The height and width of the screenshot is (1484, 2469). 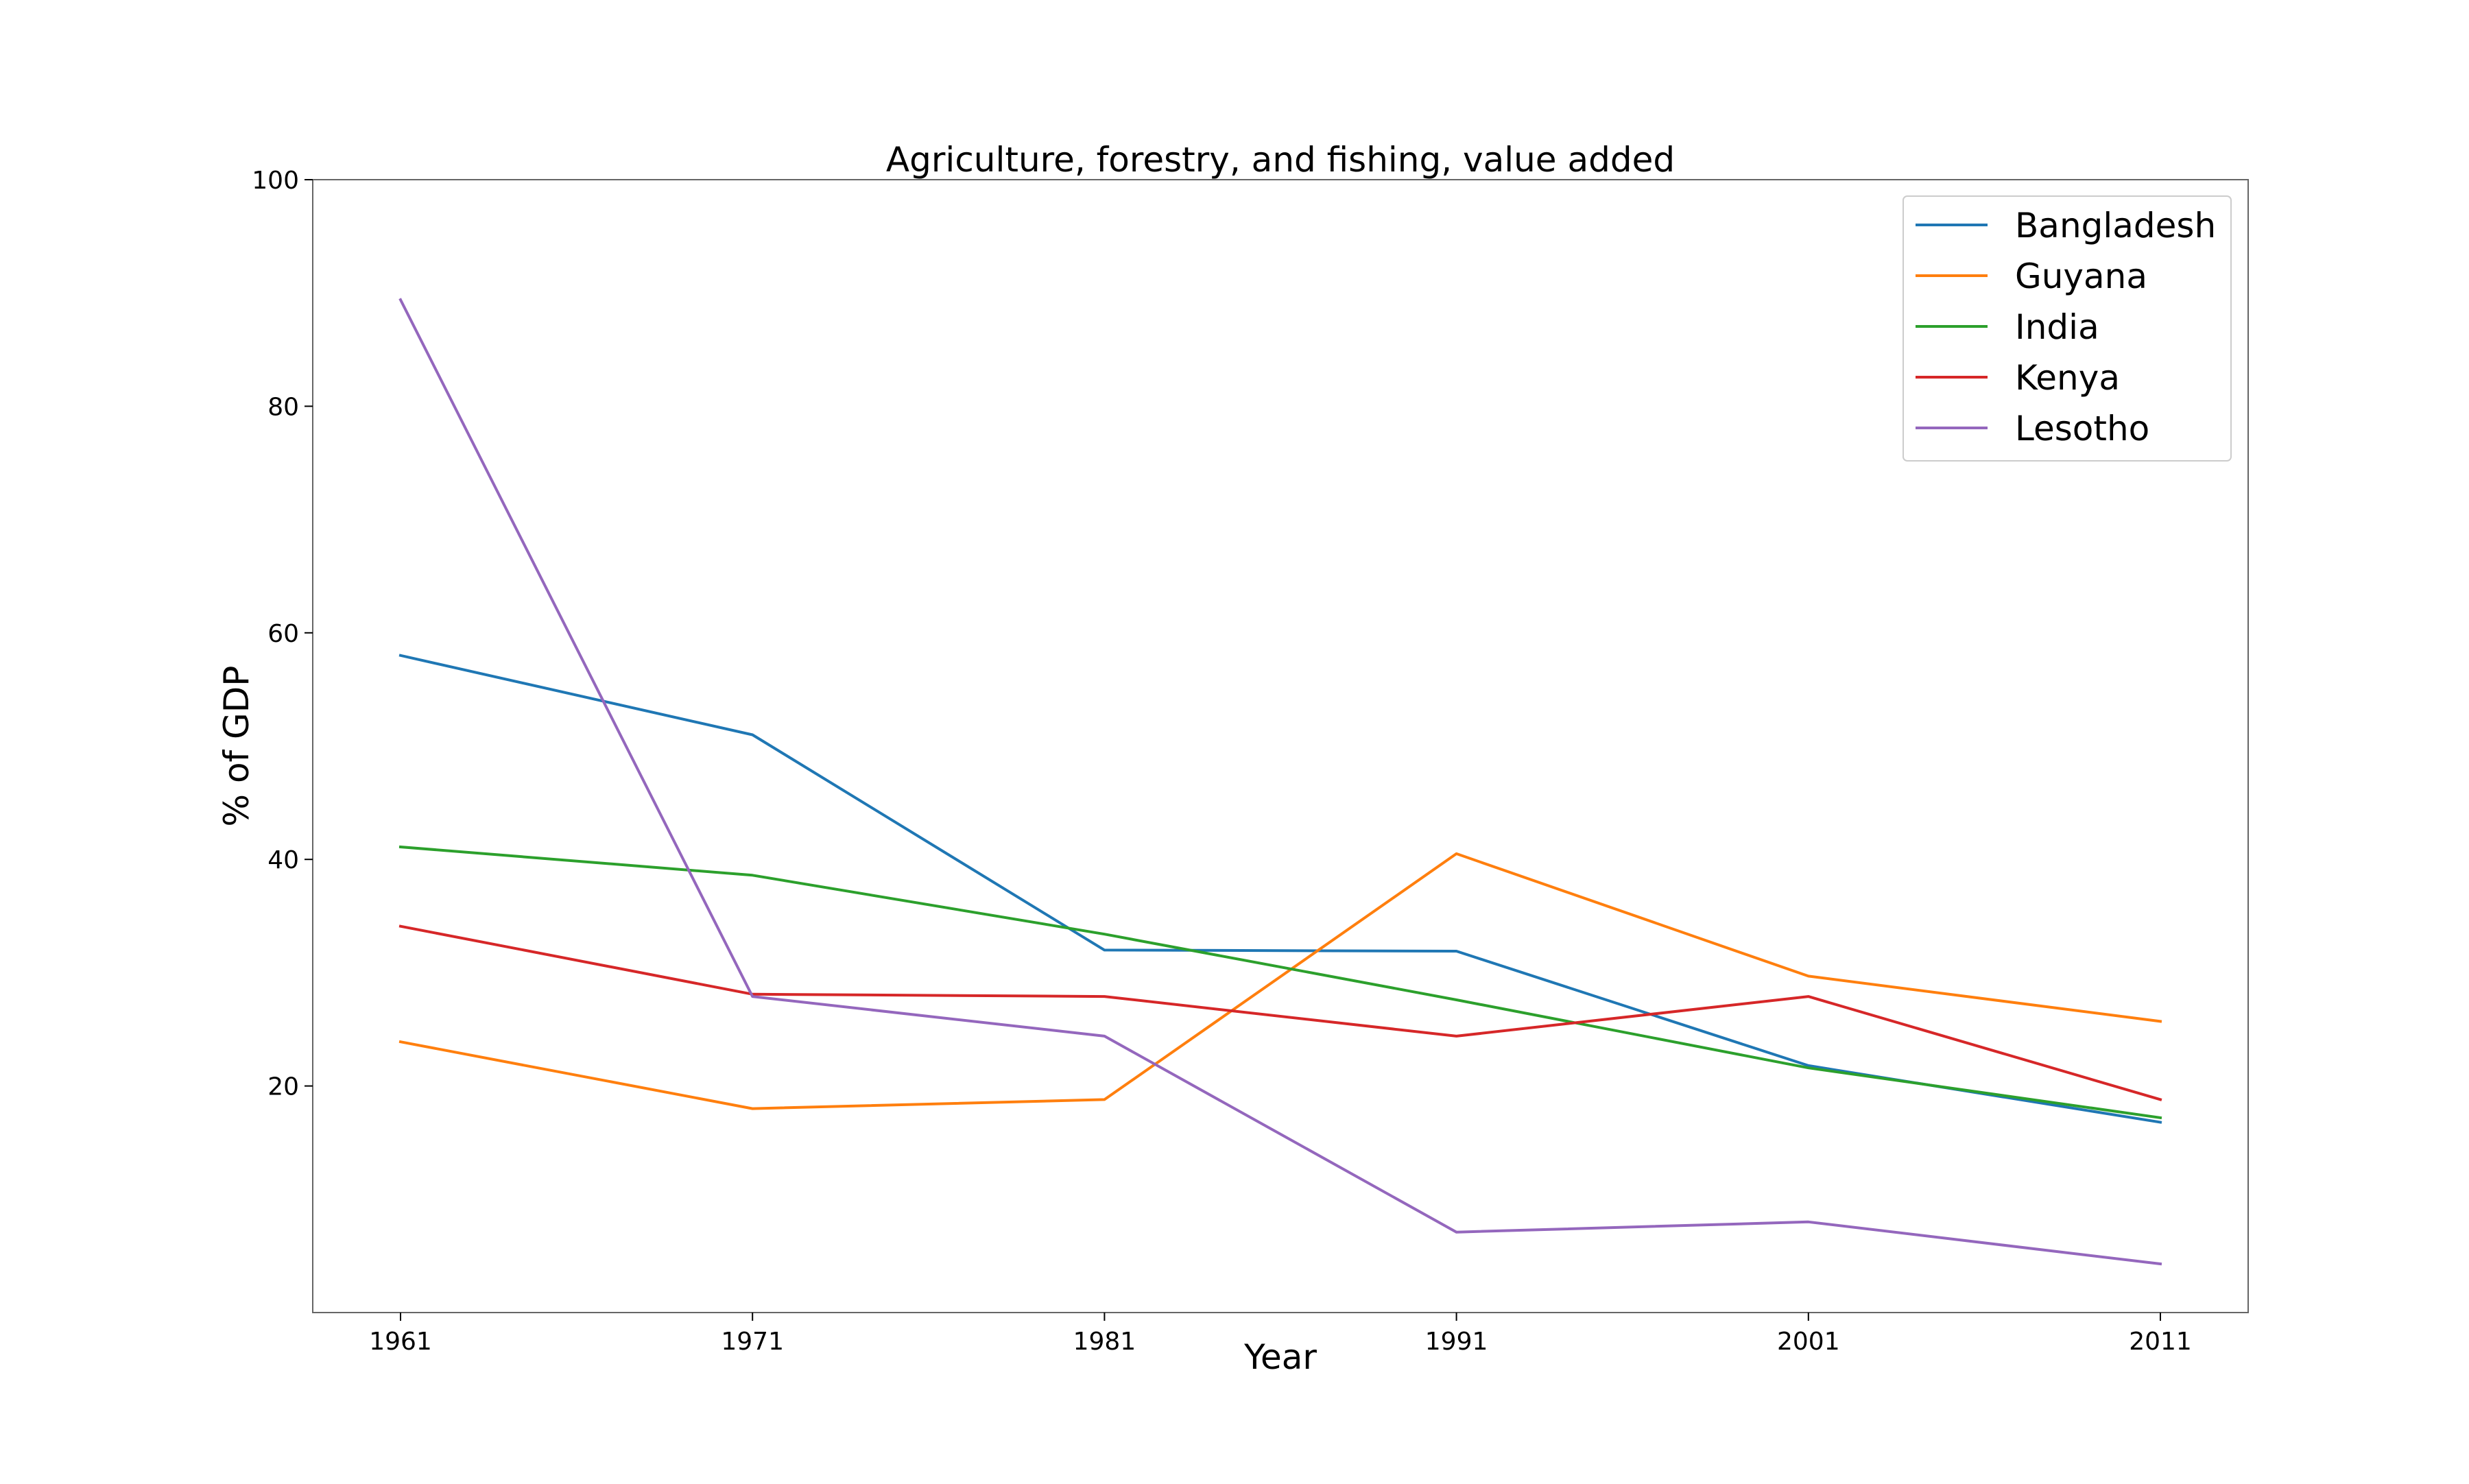 What do you see at coordinates (275, 181) in the screenshot?
I see `y-tick-label: 100` at bounding box center [275, 181].